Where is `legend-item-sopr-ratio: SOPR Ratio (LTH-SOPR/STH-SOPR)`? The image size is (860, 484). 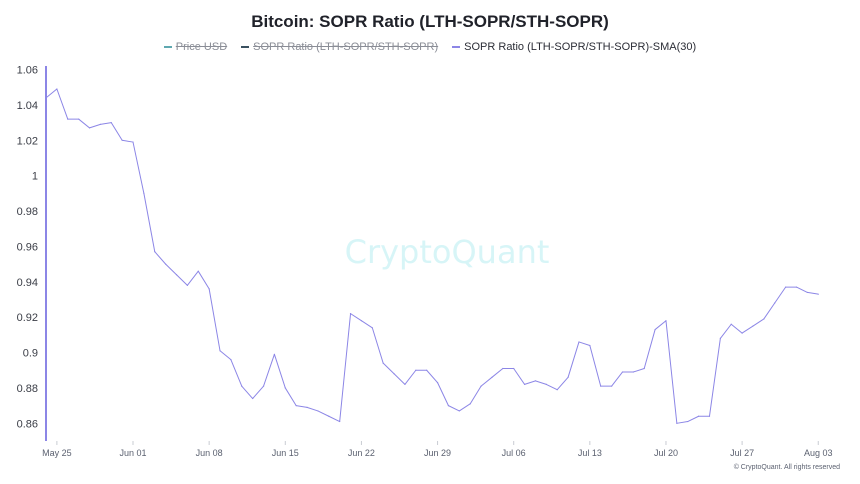
legend-item-sopr-ratio: SOPR Ratio (LTH-SOPR/STH-SOPR) is located at coordinates (339, 47).